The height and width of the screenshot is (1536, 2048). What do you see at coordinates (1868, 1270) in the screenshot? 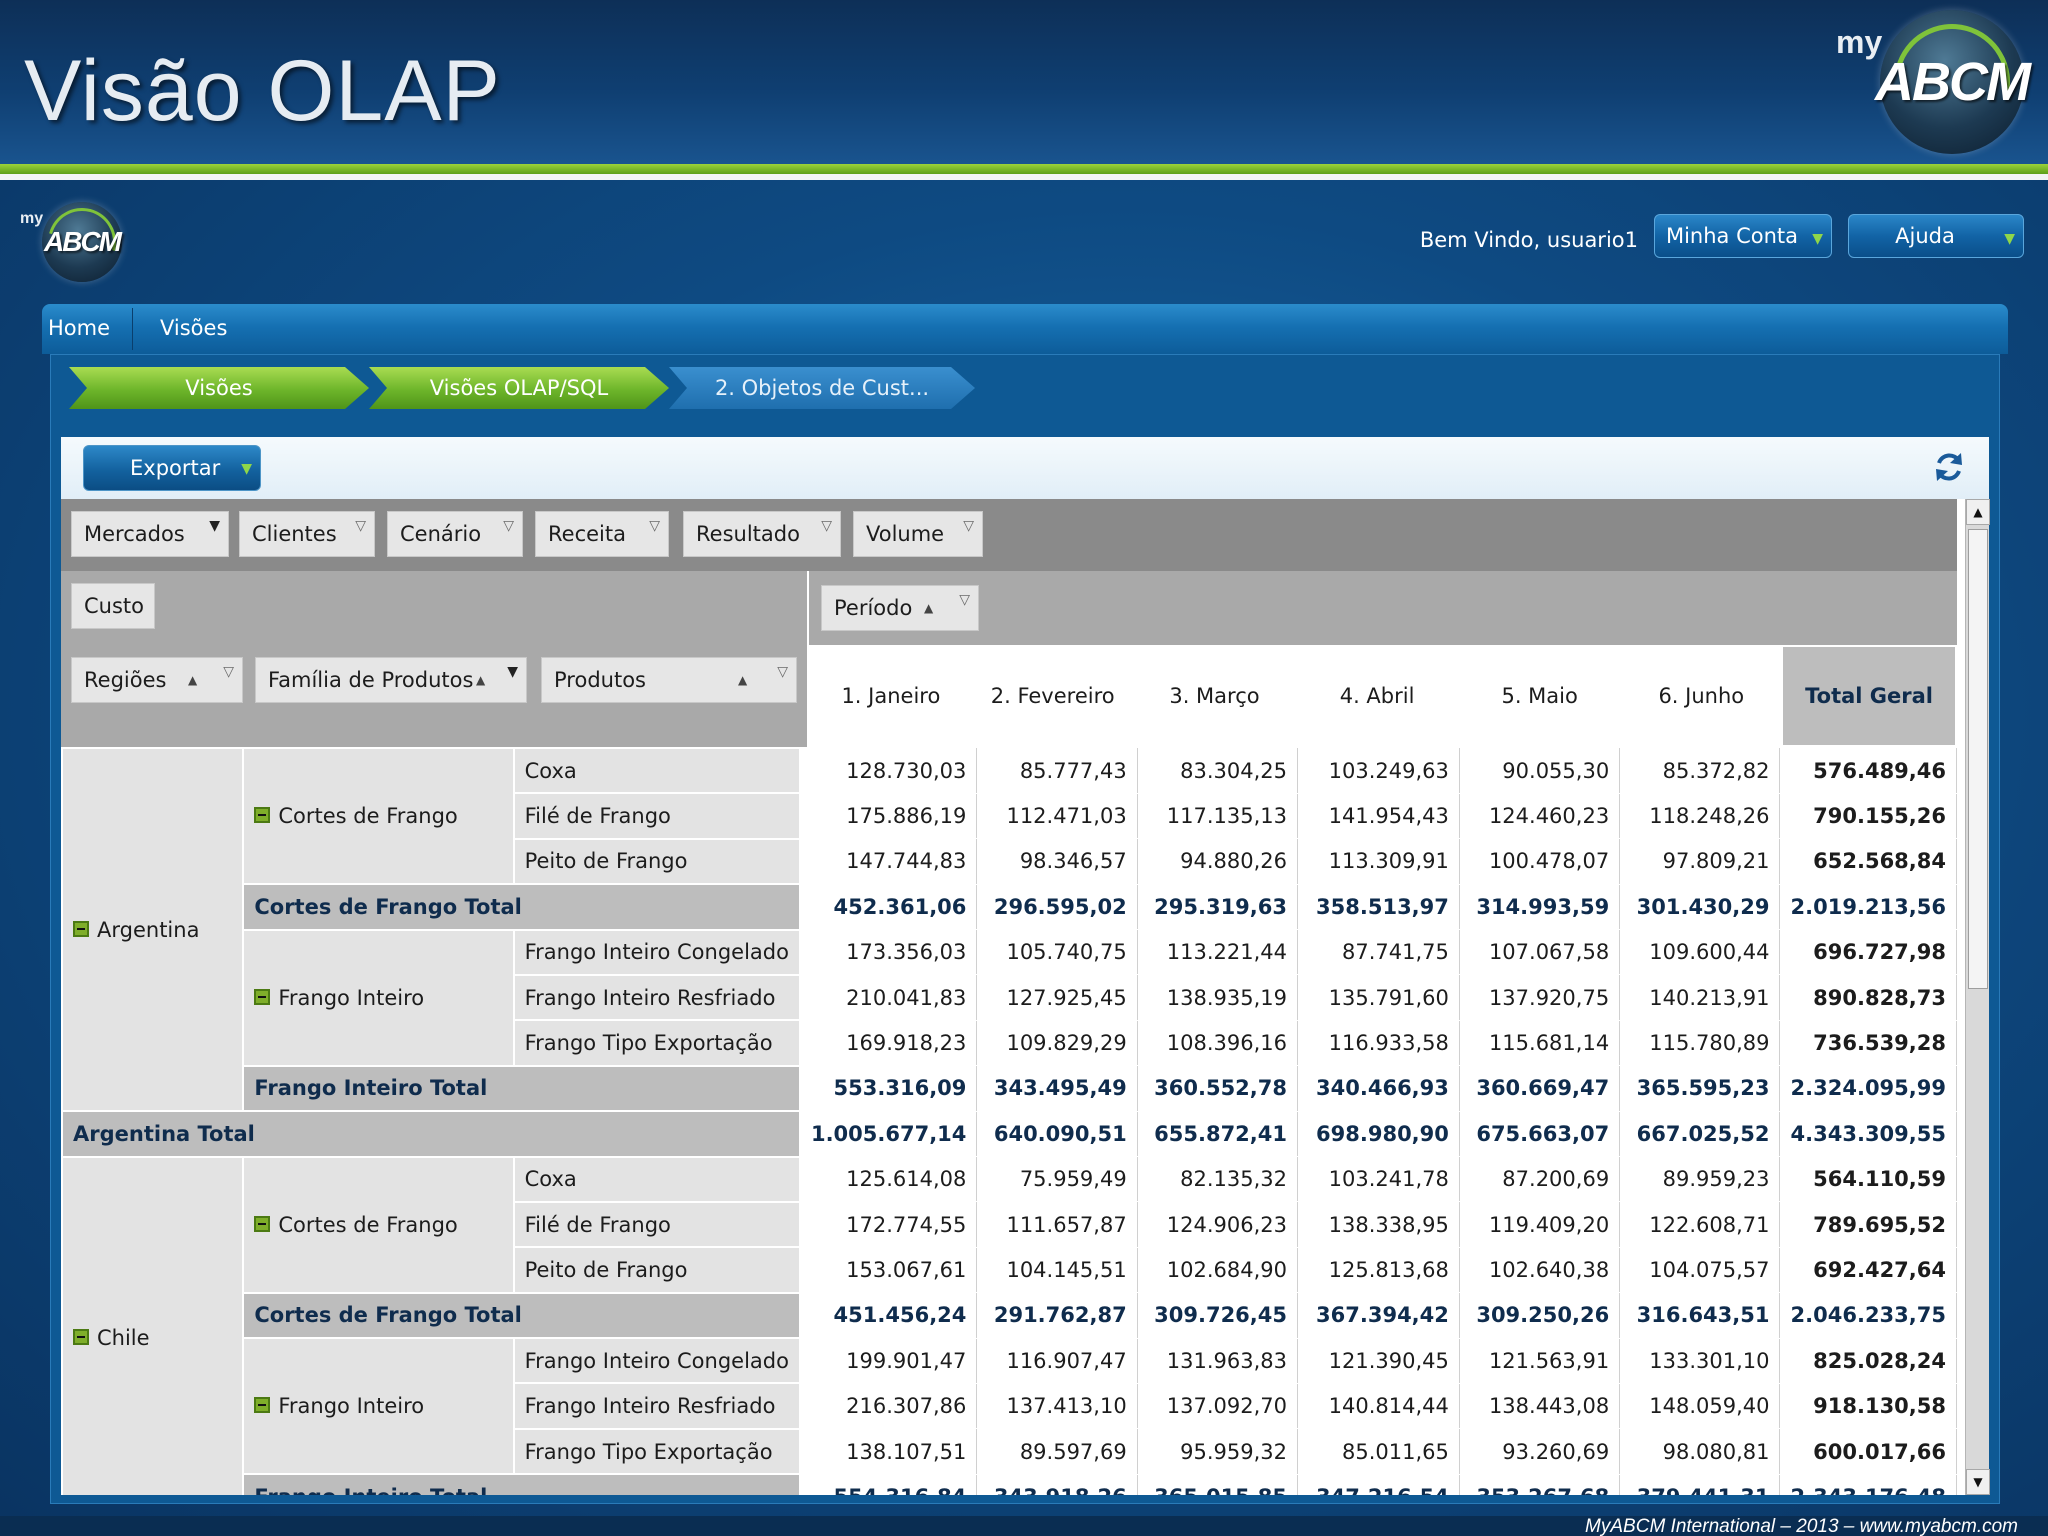
I see `total-value-cell: 692.427,64` at bounding box center [1868, 1270].